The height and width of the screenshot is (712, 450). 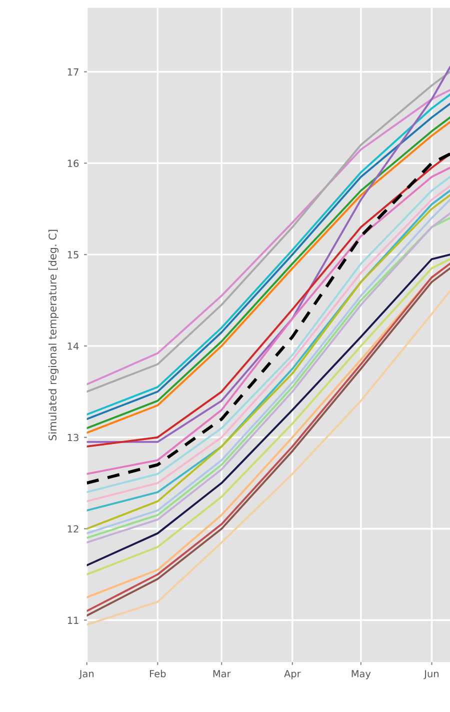 I want to click on y-tick-label: 12, so click(x=73, y=528).